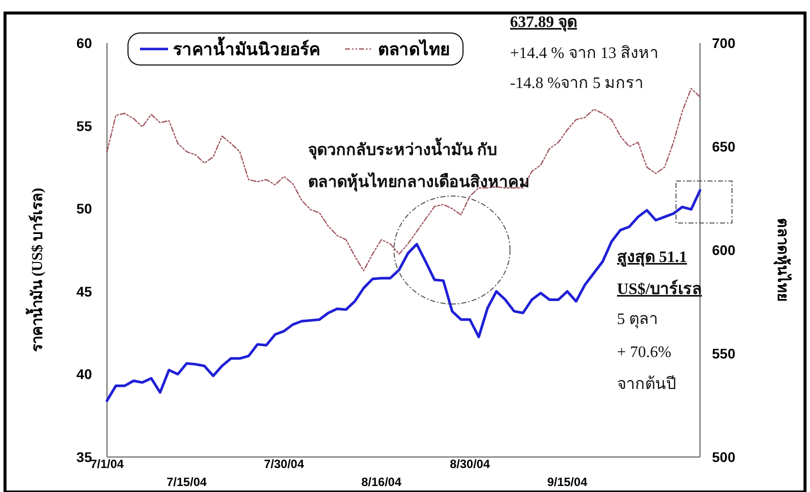 The image size is (810, 492). Describe the element at coordinates (659, 288) in the screenshot. I see `annotation: US$/บาร์เรล` at that location.